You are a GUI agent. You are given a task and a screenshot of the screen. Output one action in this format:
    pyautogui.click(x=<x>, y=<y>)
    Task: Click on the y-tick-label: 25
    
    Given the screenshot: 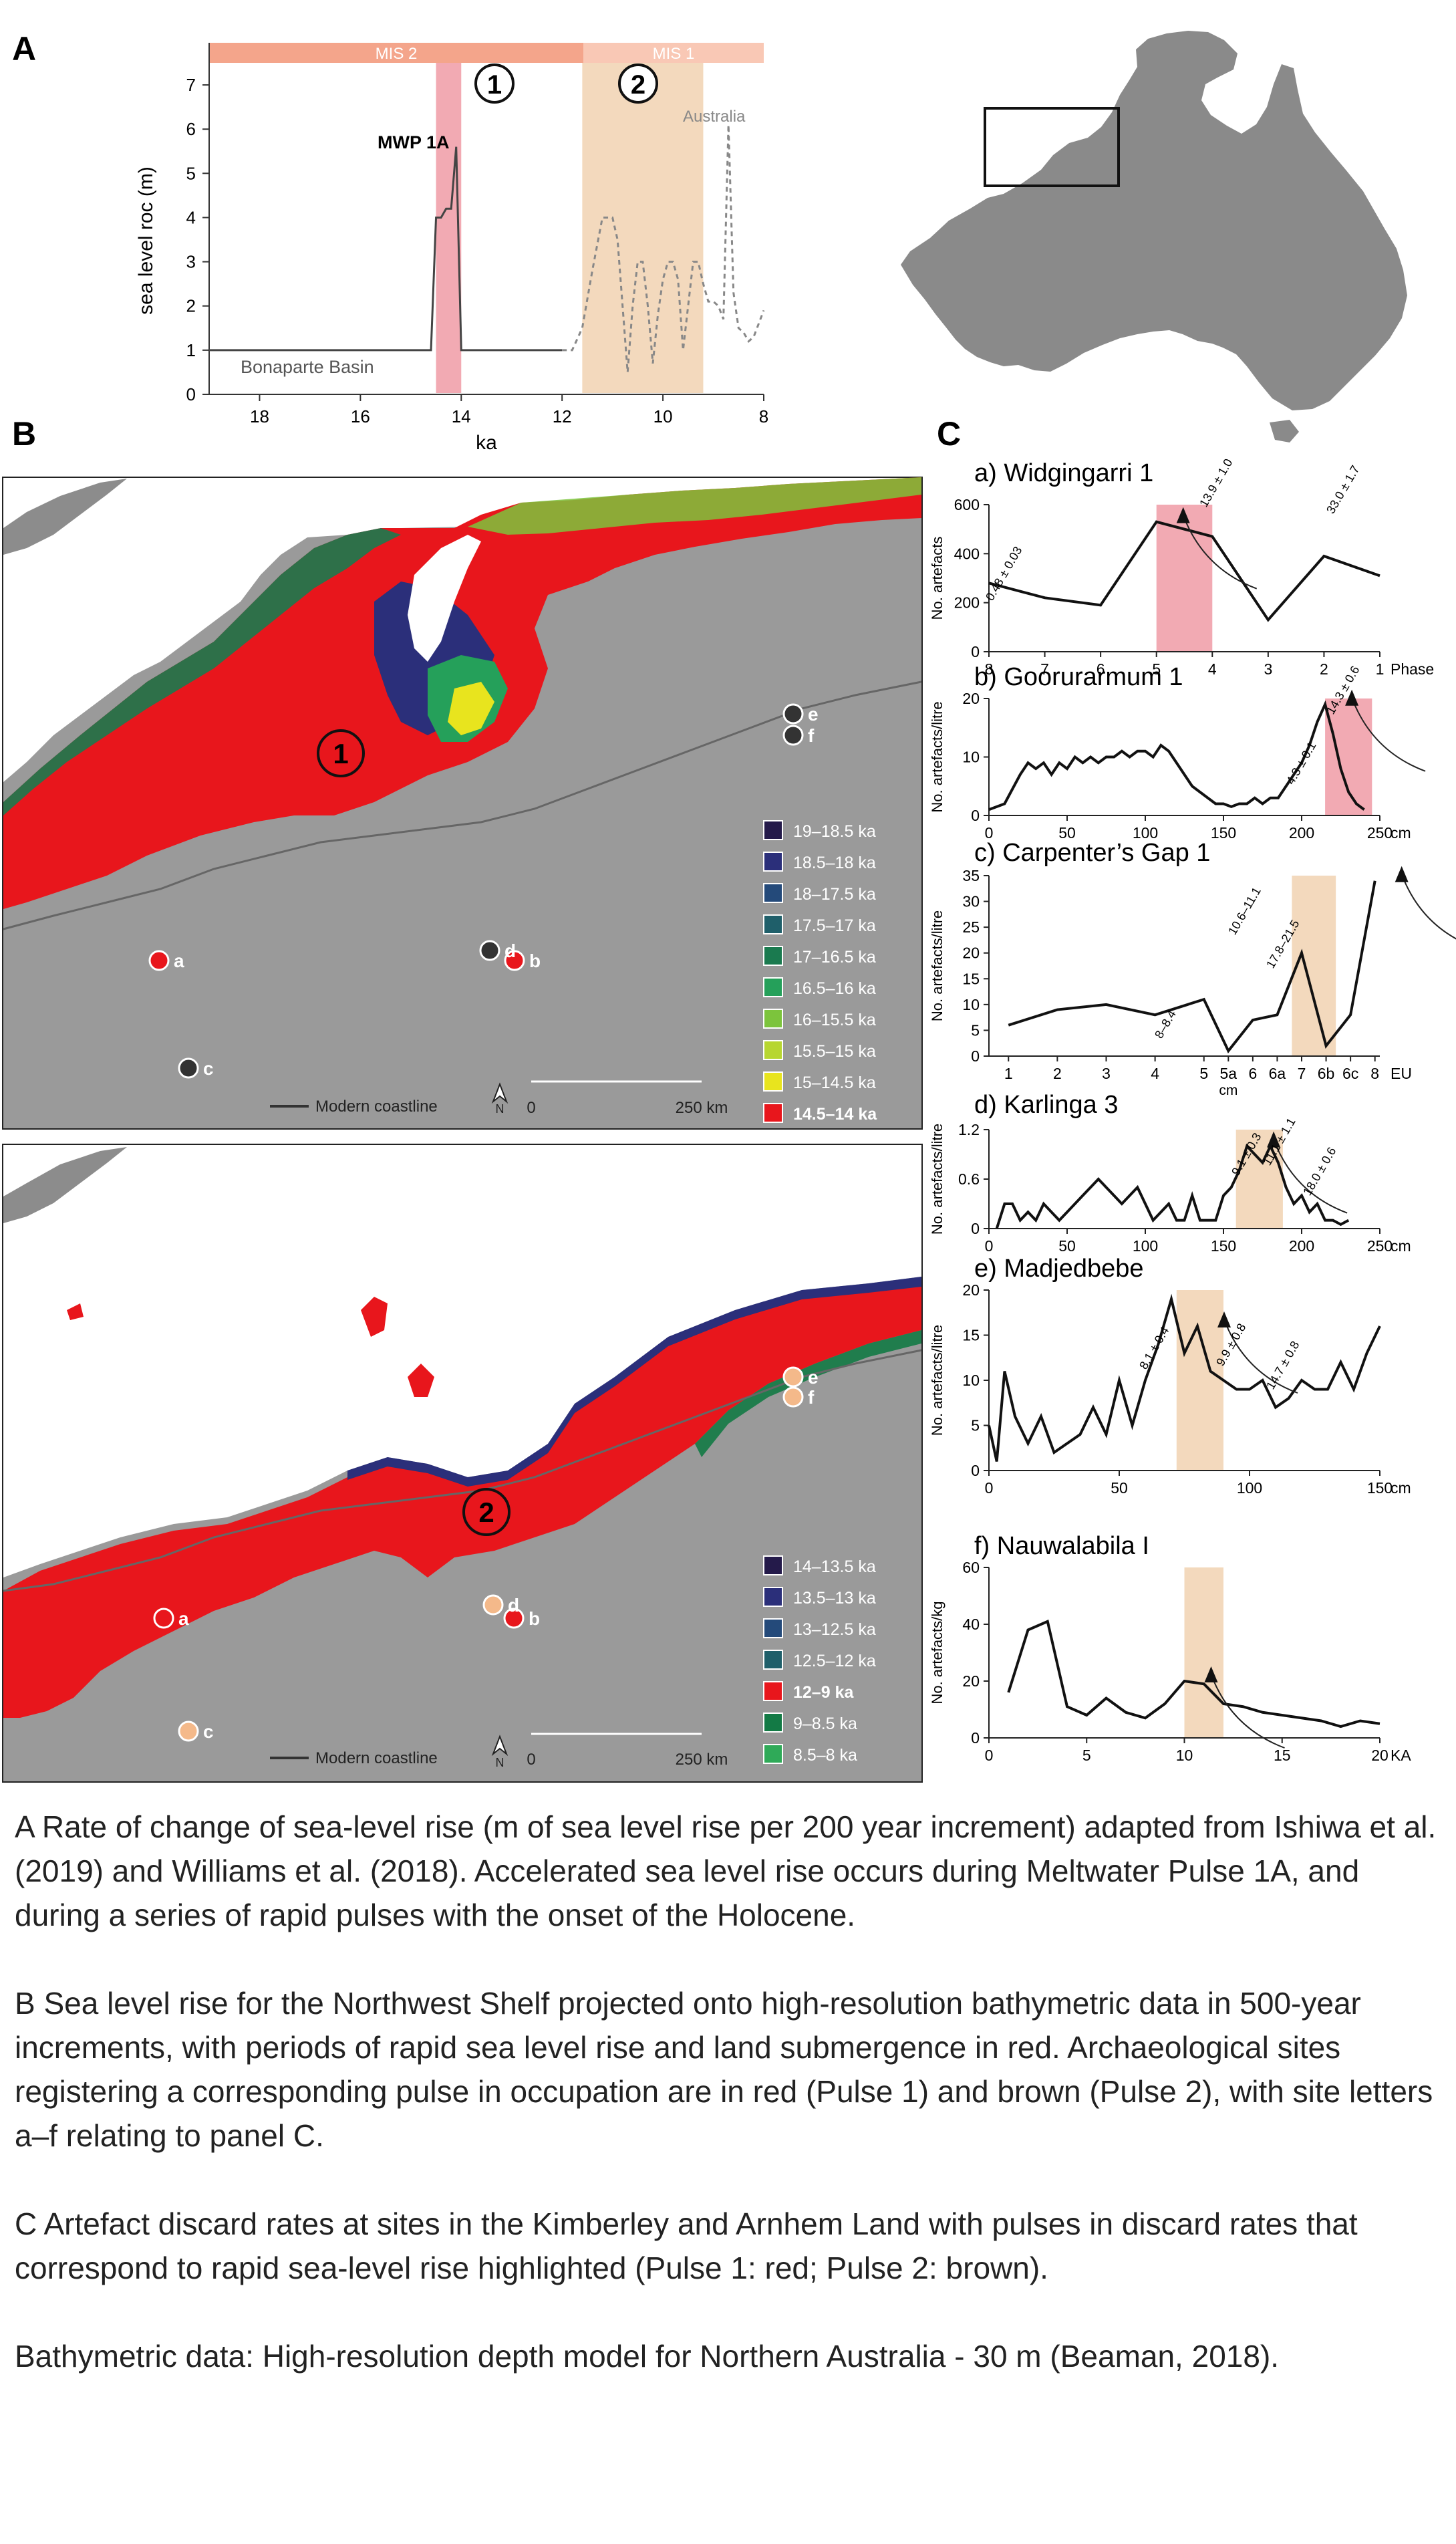 What is the action you would take?
    pyautogui.click(x=971, y=927)
    